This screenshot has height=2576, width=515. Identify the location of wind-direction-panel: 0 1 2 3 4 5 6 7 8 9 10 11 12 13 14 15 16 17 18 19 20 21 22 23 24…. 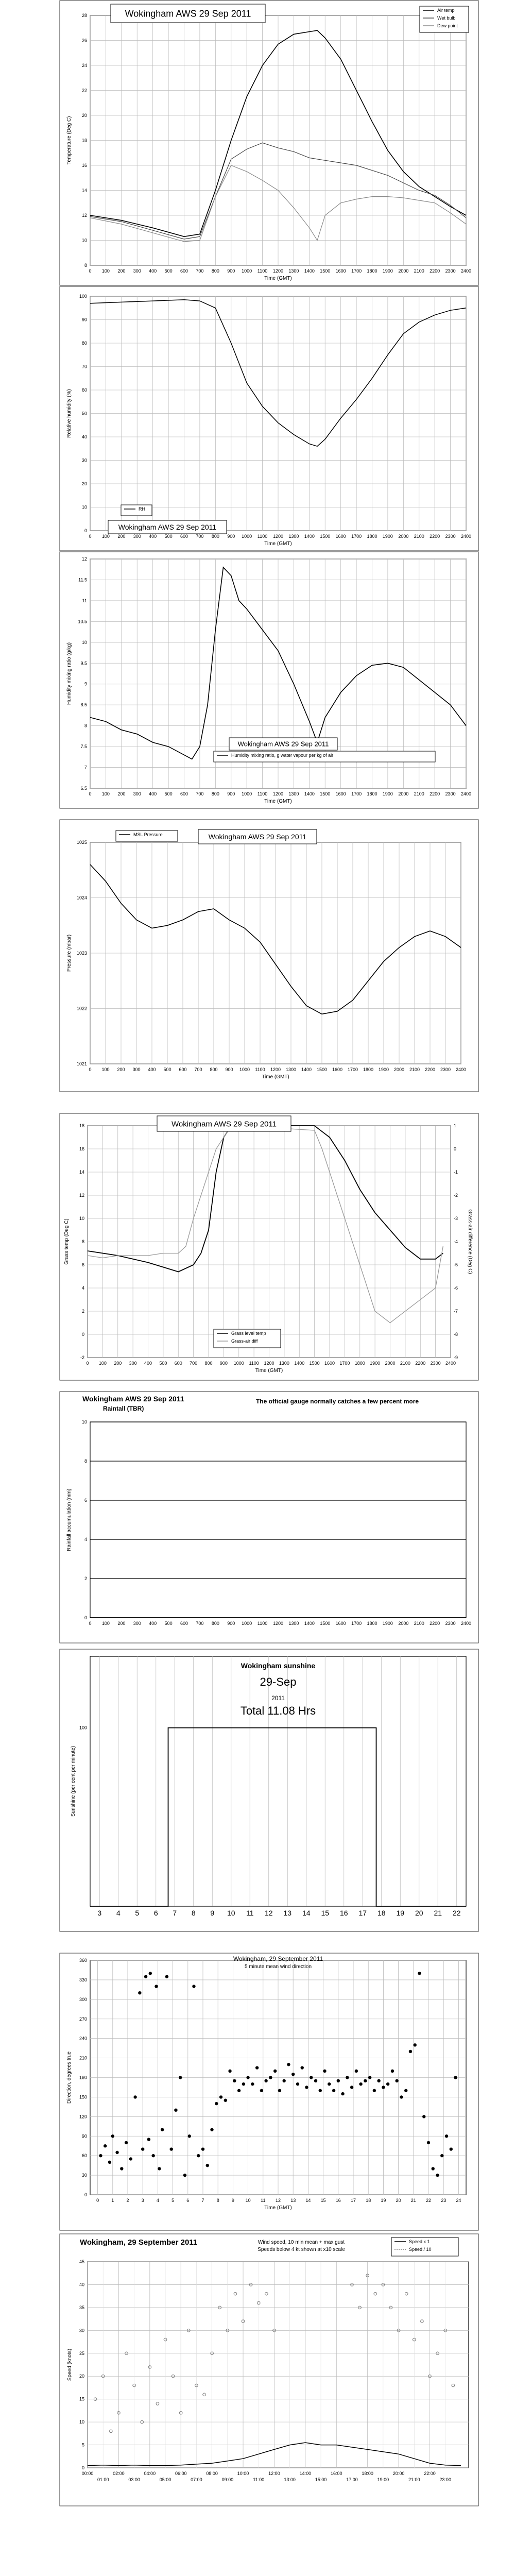
(269, 2092).